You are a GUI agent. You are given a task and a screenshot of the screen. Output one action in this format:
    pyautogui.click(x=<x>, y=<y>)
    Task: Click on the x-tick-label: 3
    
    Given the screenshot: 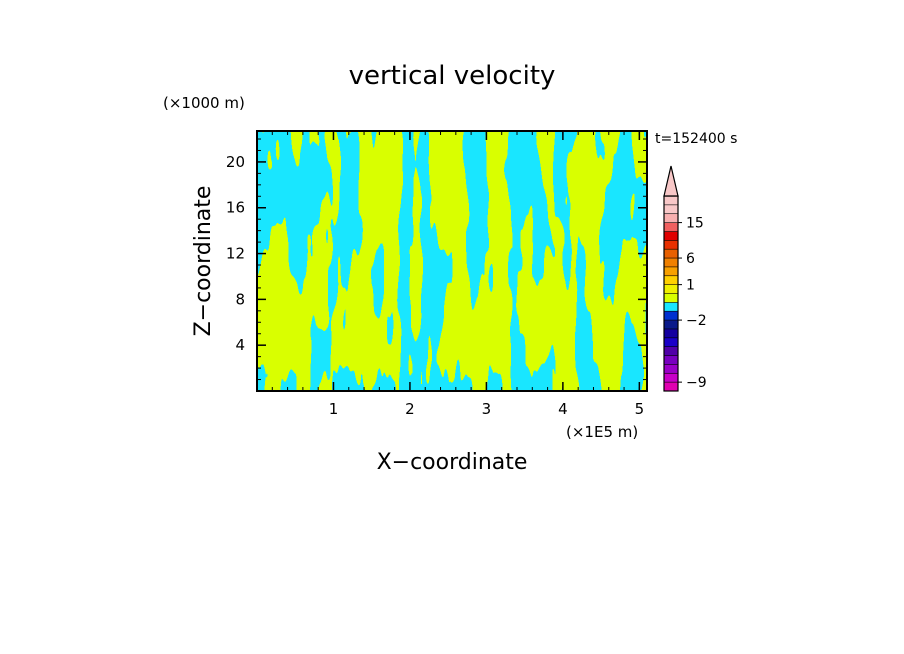 What is the action you would take?
    pyautogui.click(x=487, y=409)
    